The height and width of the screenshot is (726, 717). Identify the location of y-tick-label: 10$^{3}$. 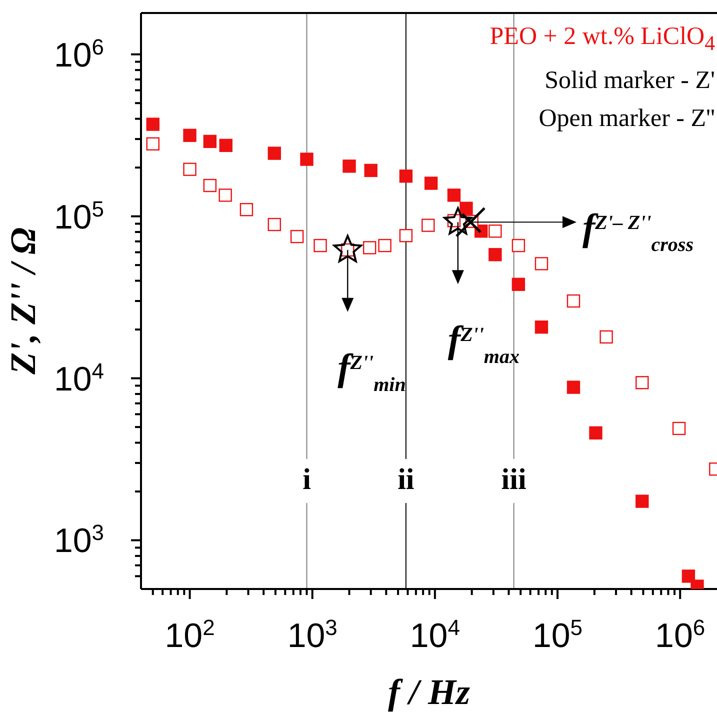
(79, 540).